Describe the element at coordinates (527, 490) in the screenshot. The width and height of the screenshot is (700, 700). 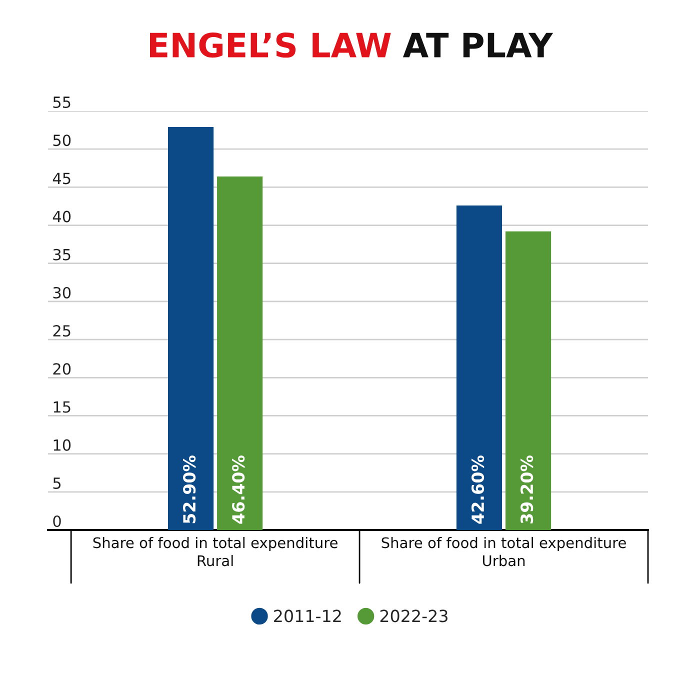
I see `data-label: 39.20%` at that location.